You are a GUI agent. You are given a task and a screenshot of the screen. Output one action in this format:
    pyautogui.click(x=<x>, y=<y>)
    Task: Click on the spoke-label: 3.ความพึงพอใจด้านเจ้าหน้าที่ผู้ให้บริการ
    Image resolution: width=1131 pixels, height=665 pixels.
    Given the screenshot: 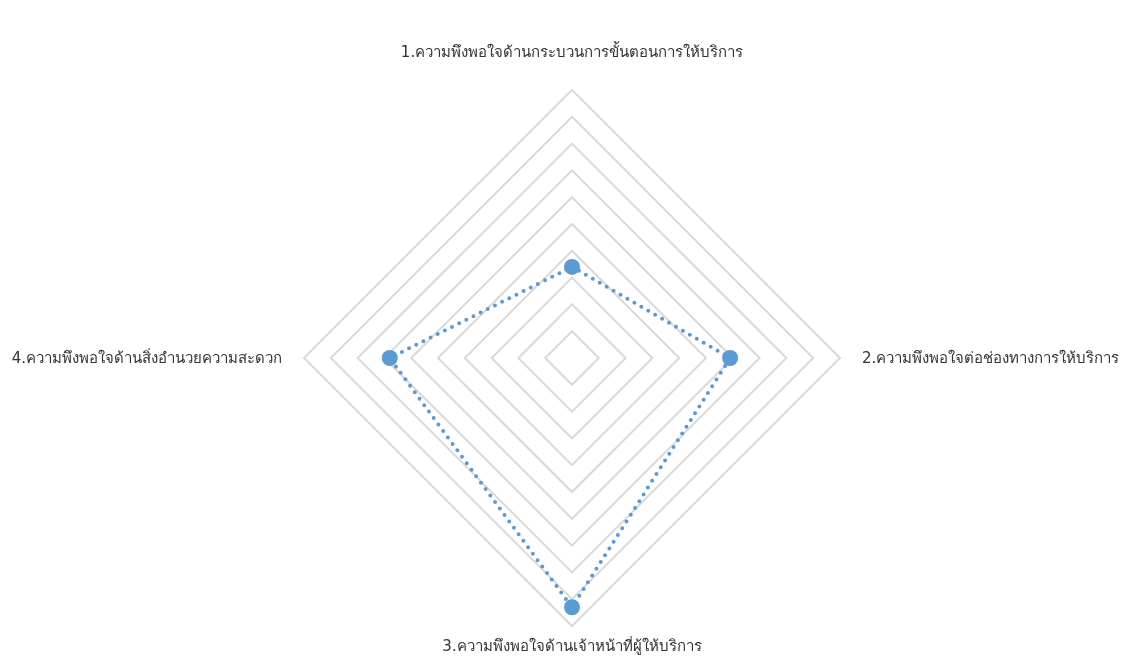 What is the action you would take?
    pyautogui.click(x=572, y=644)
    